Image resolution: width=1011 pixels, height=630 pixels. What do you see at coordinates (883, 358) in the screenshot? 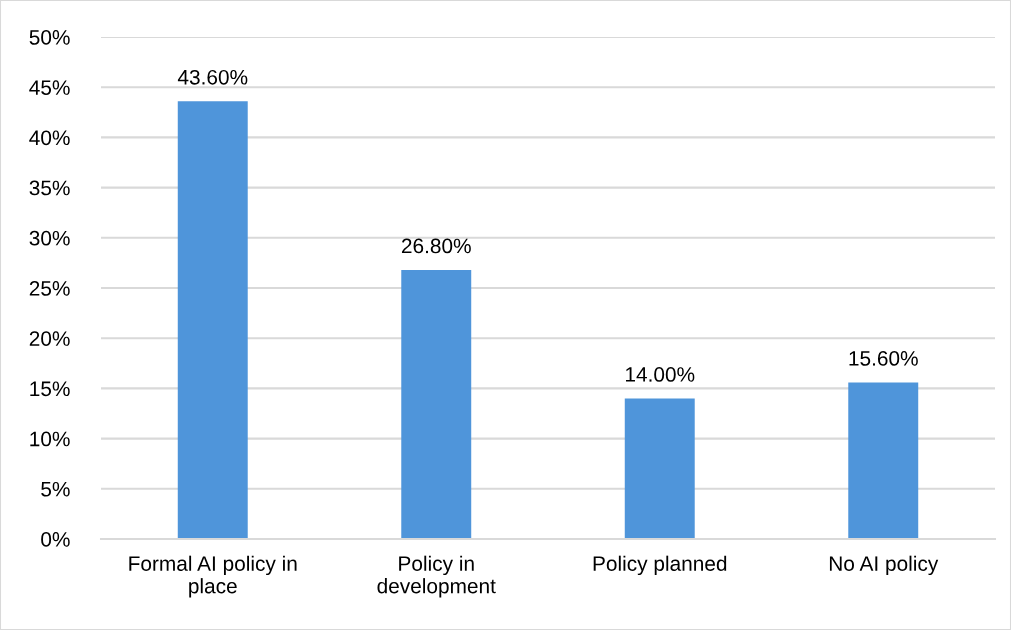
I see `data-label: 15.60%` at bounding box center [883, 358].